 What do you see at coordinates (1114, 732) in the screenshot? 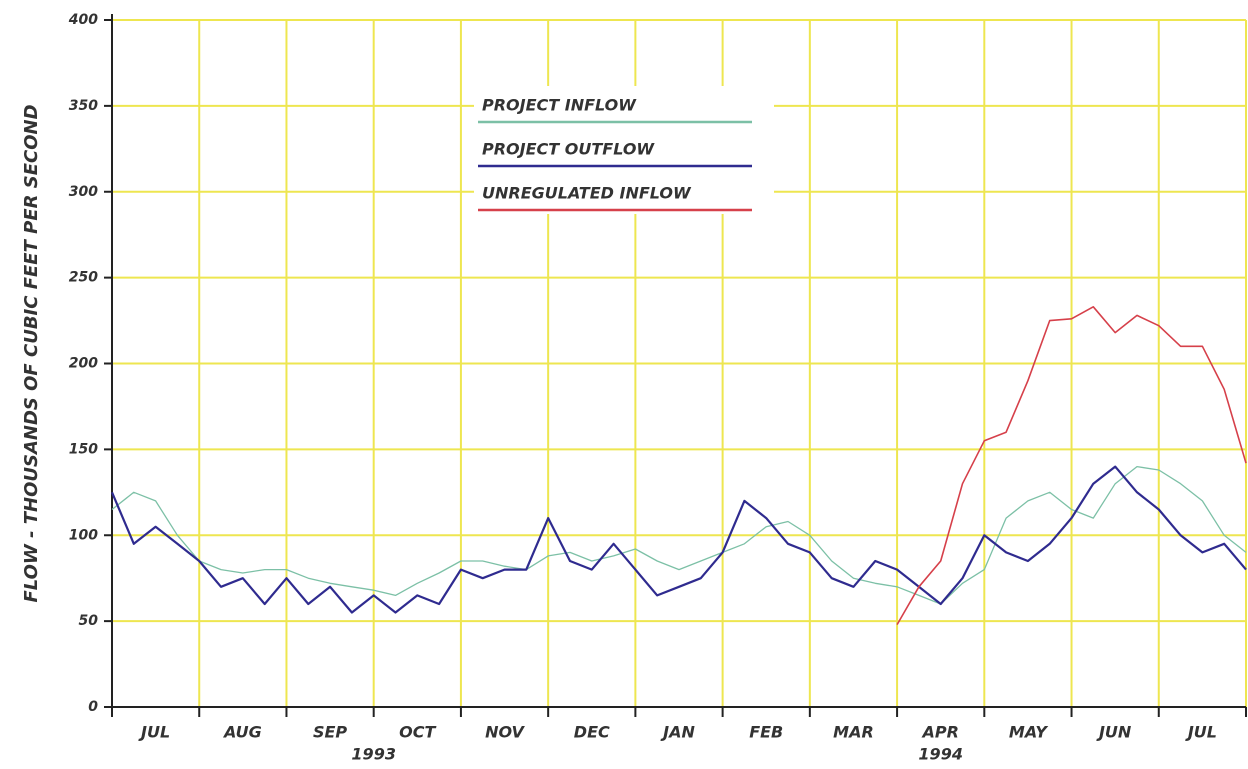
I see `x-tick-label: JUN` at bounding box center [1114, 732].